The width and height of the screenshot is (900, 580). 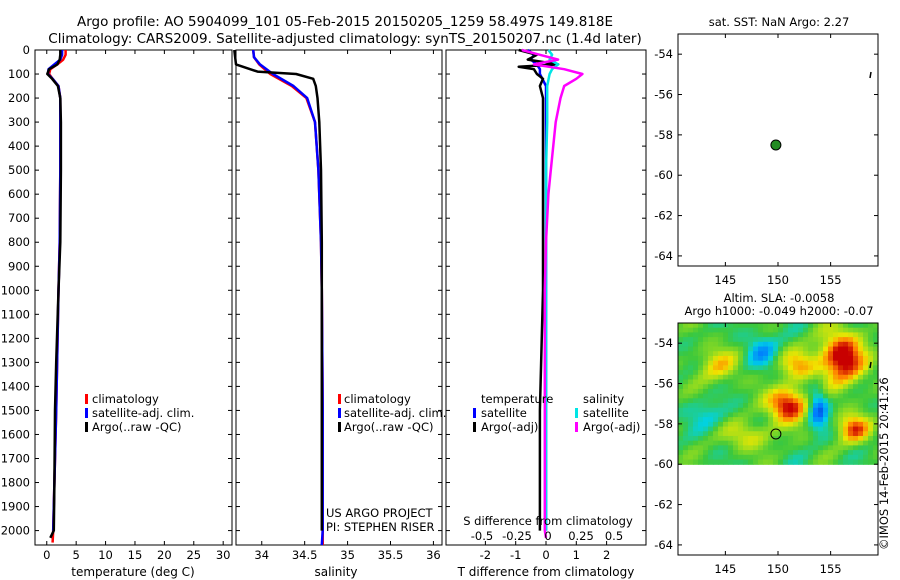 I want to click on map-y-tick-label: -54, so click(x=663, y=54).